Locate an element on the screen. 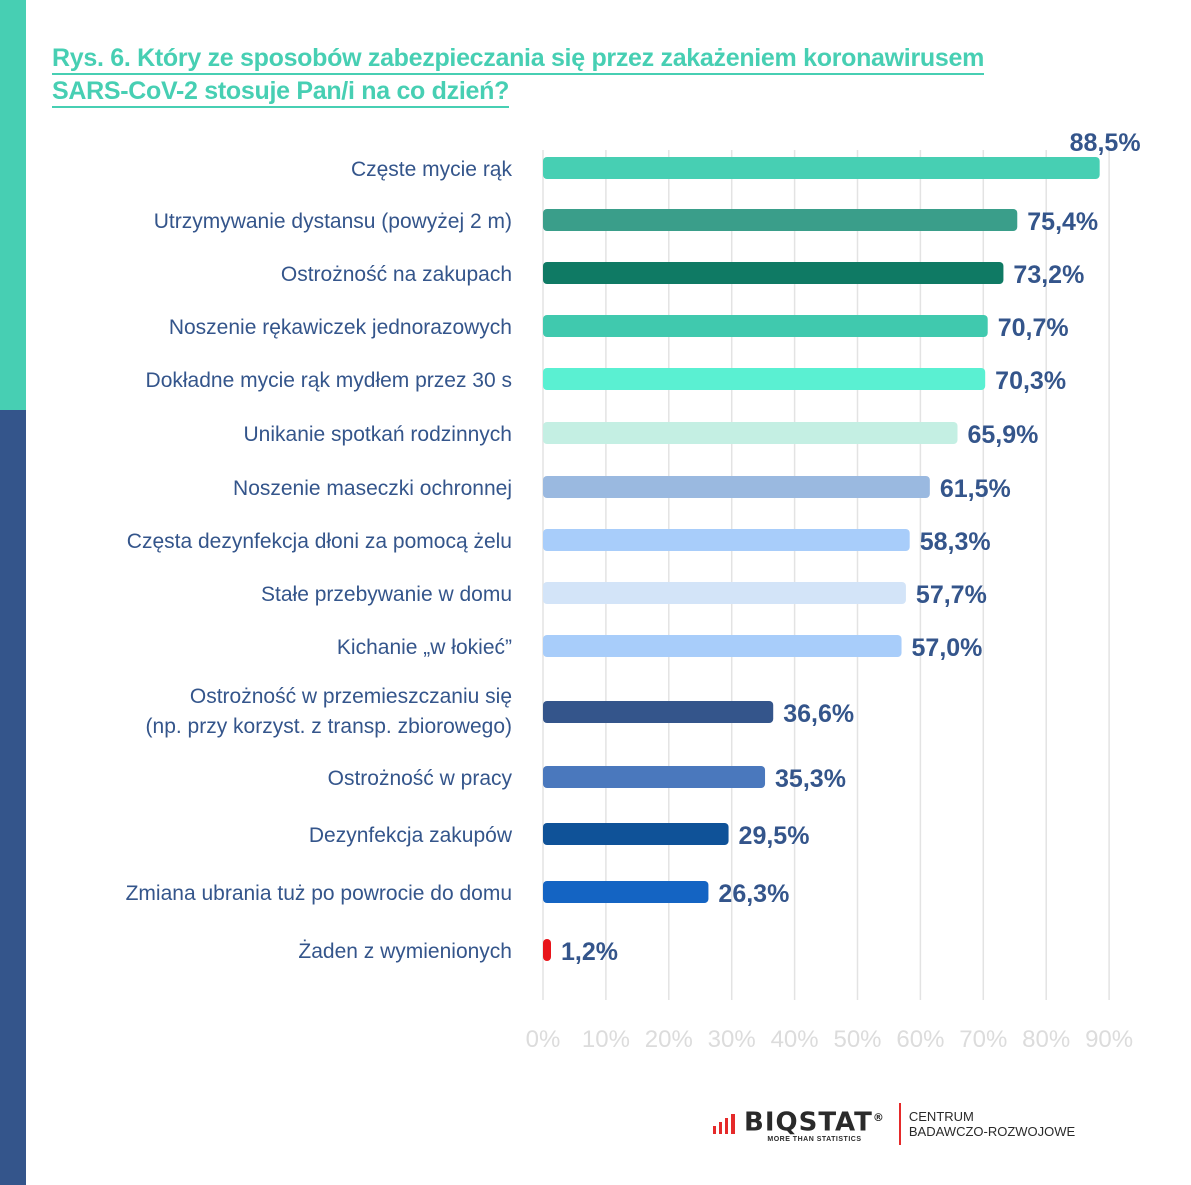  category-label: Ostrożność w pracy is located at coordinates (420, 778).